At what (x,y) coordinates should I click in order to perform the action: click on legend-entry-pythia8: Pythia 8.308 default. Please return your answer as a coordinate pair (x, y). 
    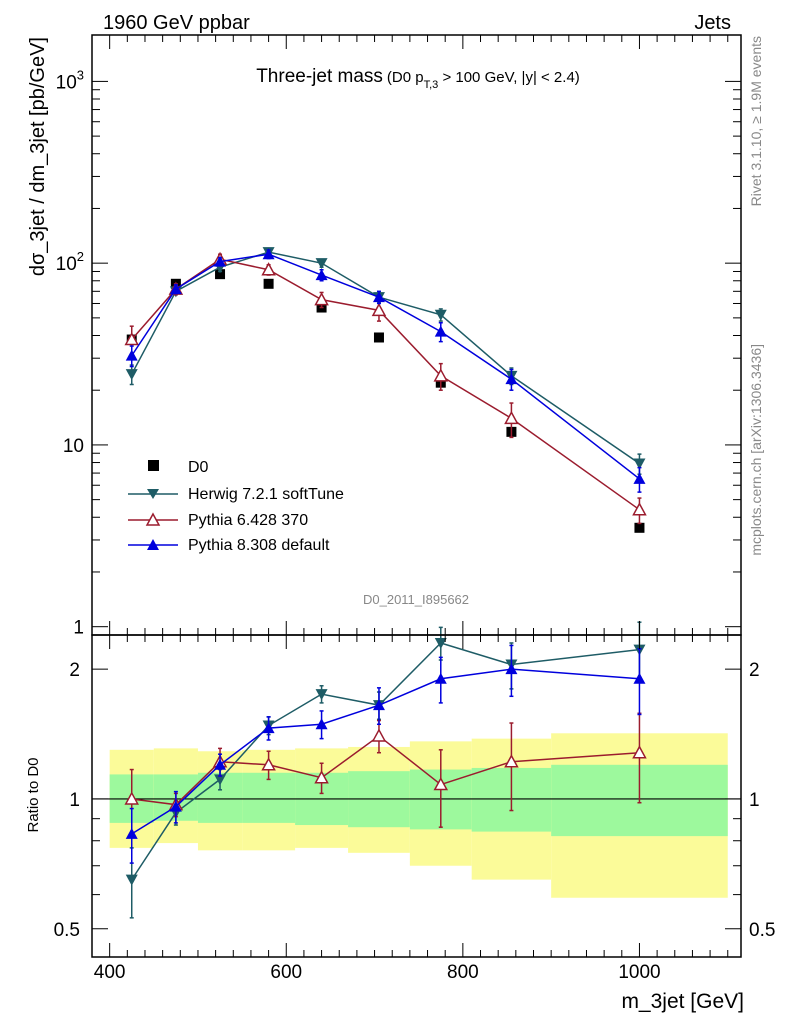
    Looking at the image, I should click on (229, 545).